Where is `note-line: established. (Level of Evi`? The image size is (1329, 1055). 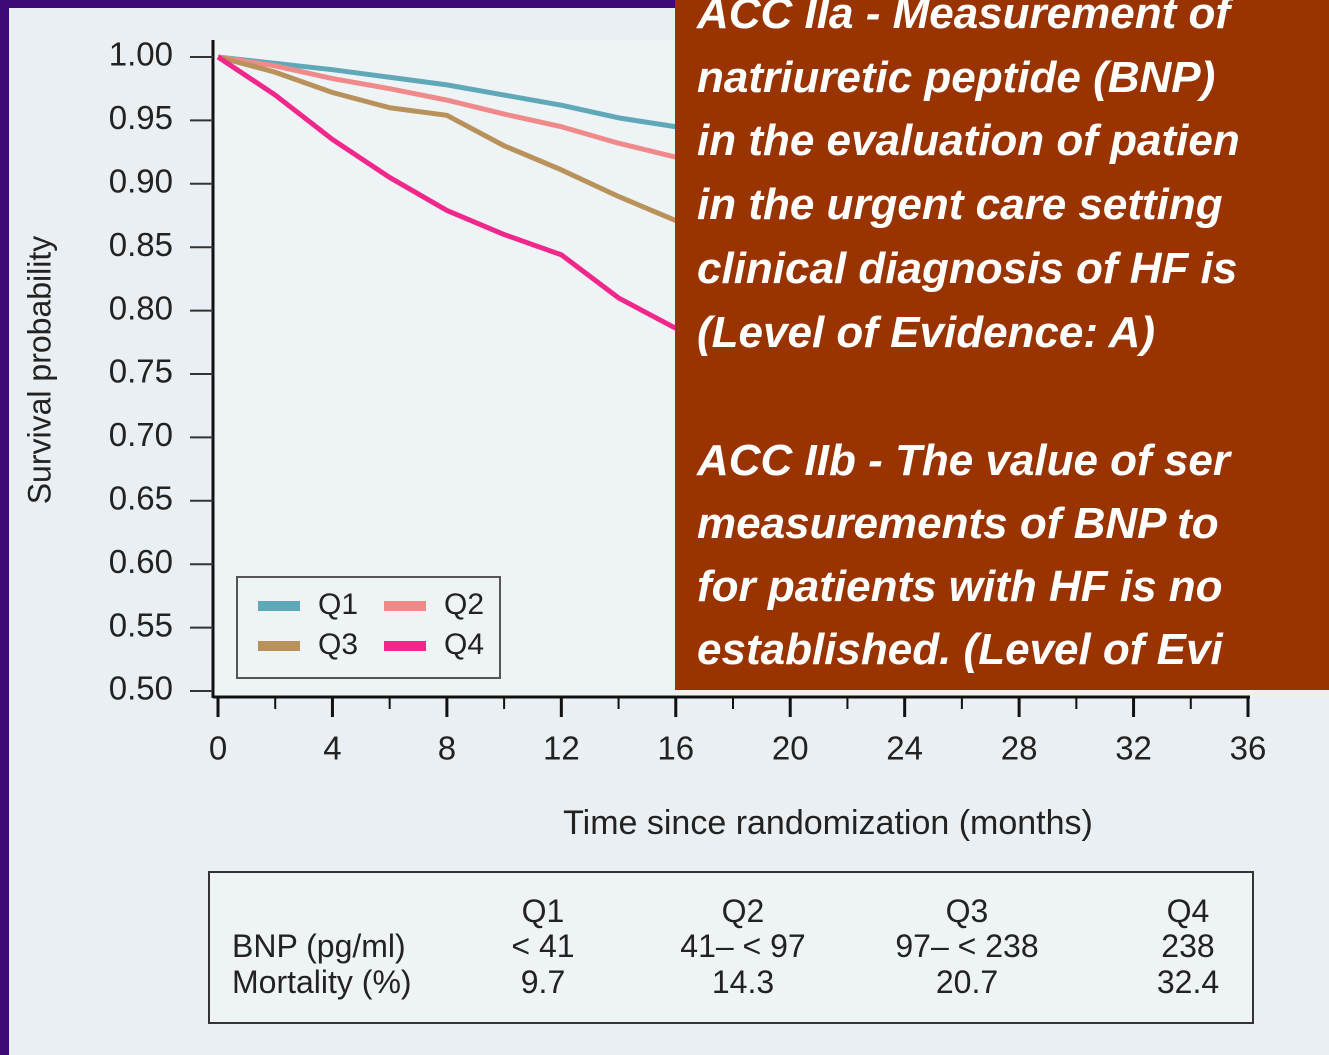 note-line: established. (Level of Evi is located at coordinates (960, 649).